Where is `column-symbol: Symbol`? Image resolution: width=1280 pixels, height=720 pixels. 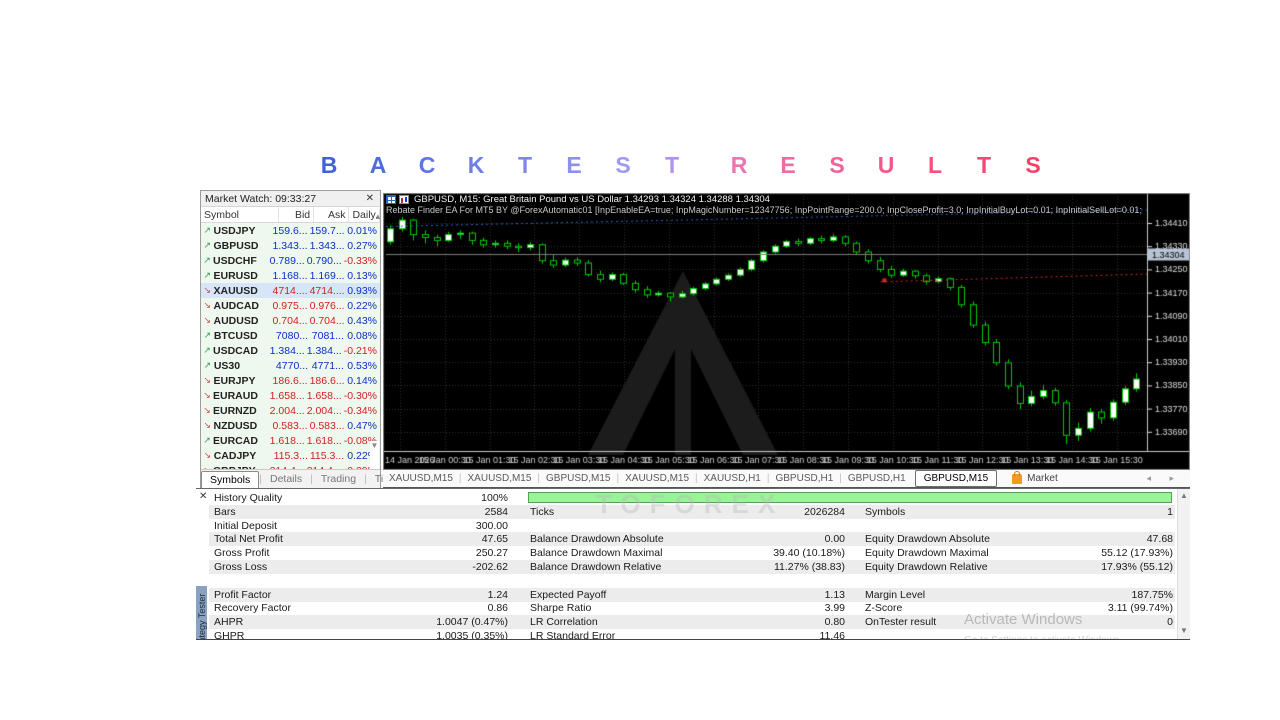 column-symbol: Symbol is located at coordinates (240, 214).